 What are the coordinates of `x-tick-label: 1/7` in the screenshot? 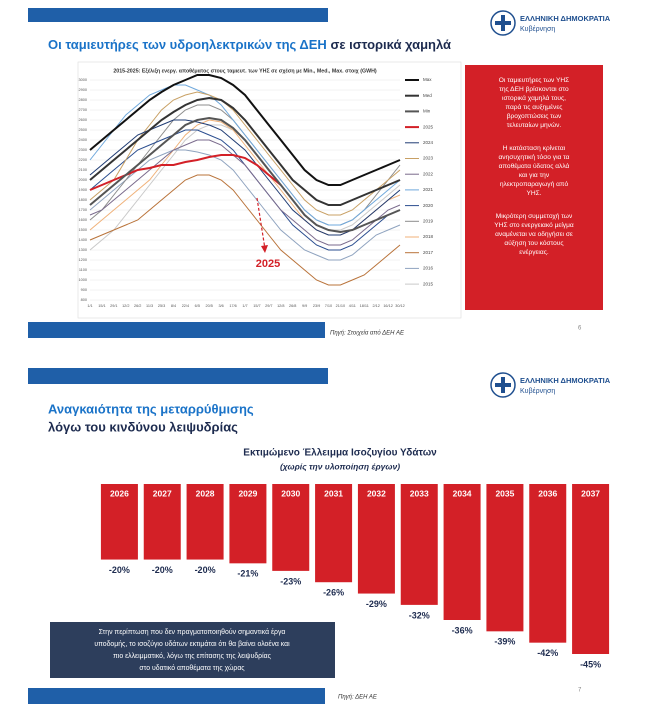 It's located at (244, 306).